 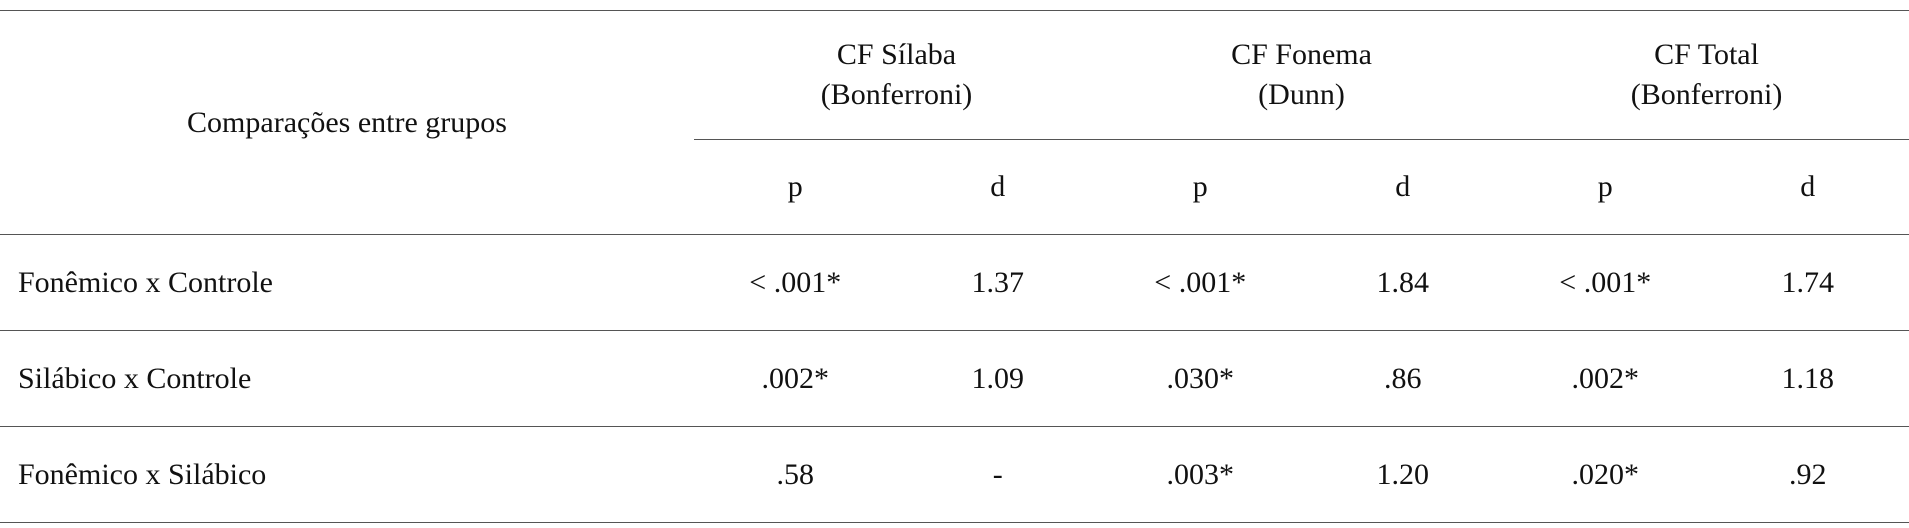 I want to click on group-header: CF Sílaba (Bonferroni), so click(x=896, y=75).